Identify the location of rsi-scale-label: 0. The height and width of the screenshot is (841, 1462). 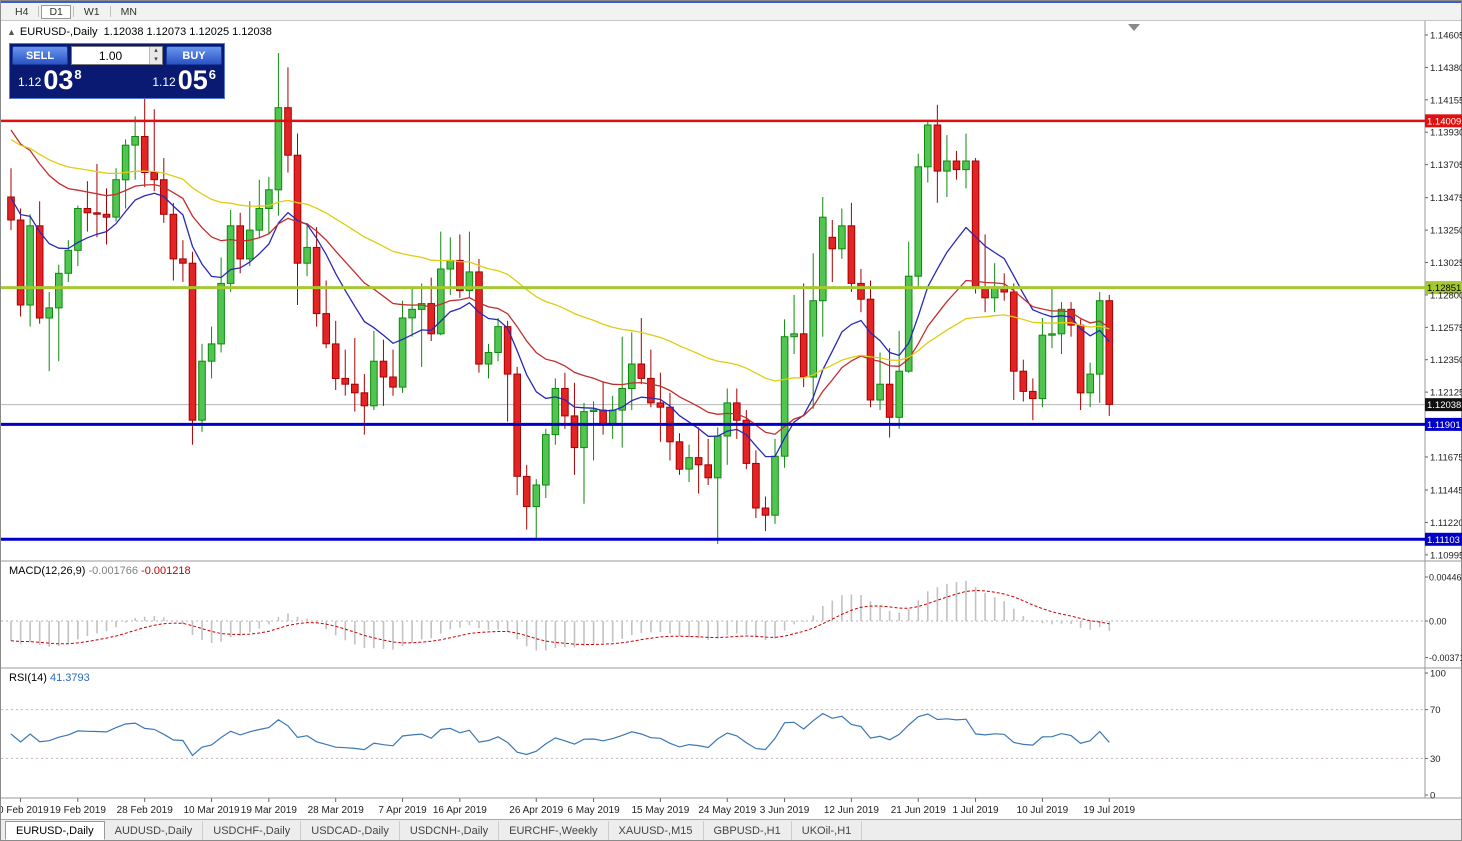
(1432, 796).